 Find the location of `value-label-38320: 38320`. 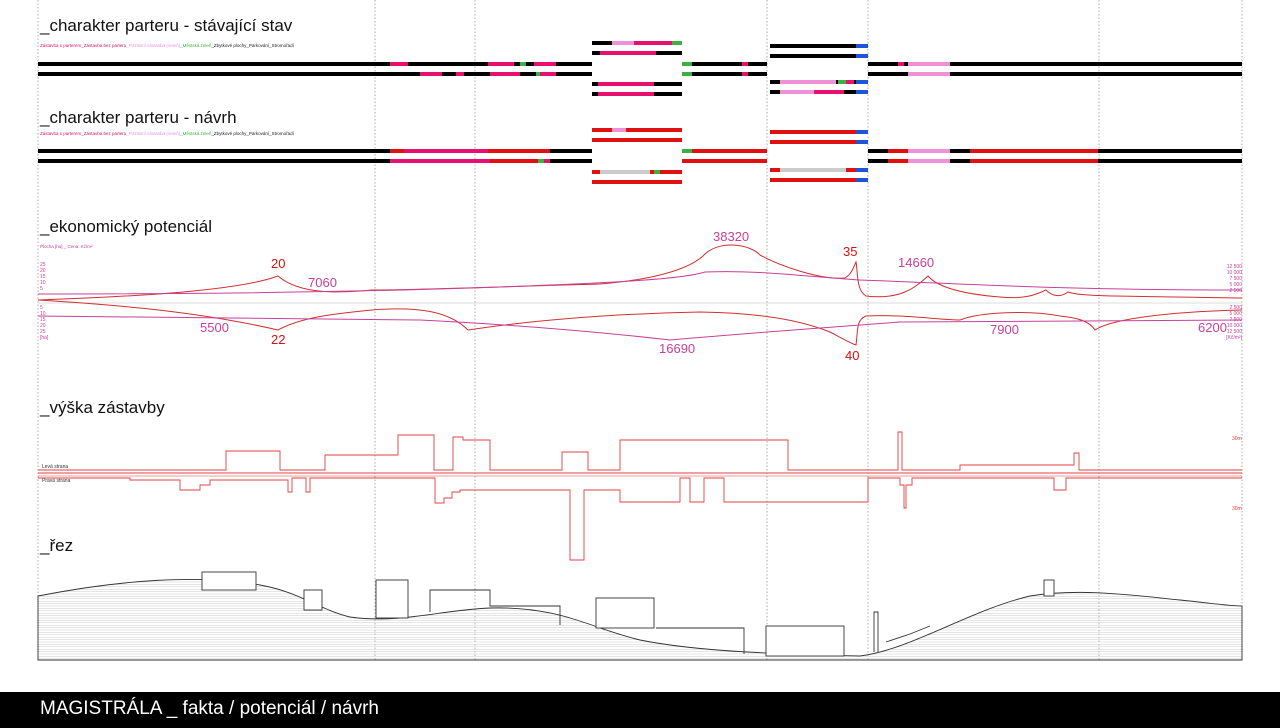

value-label-38320: 38320 is located at coordinates (731, 236).